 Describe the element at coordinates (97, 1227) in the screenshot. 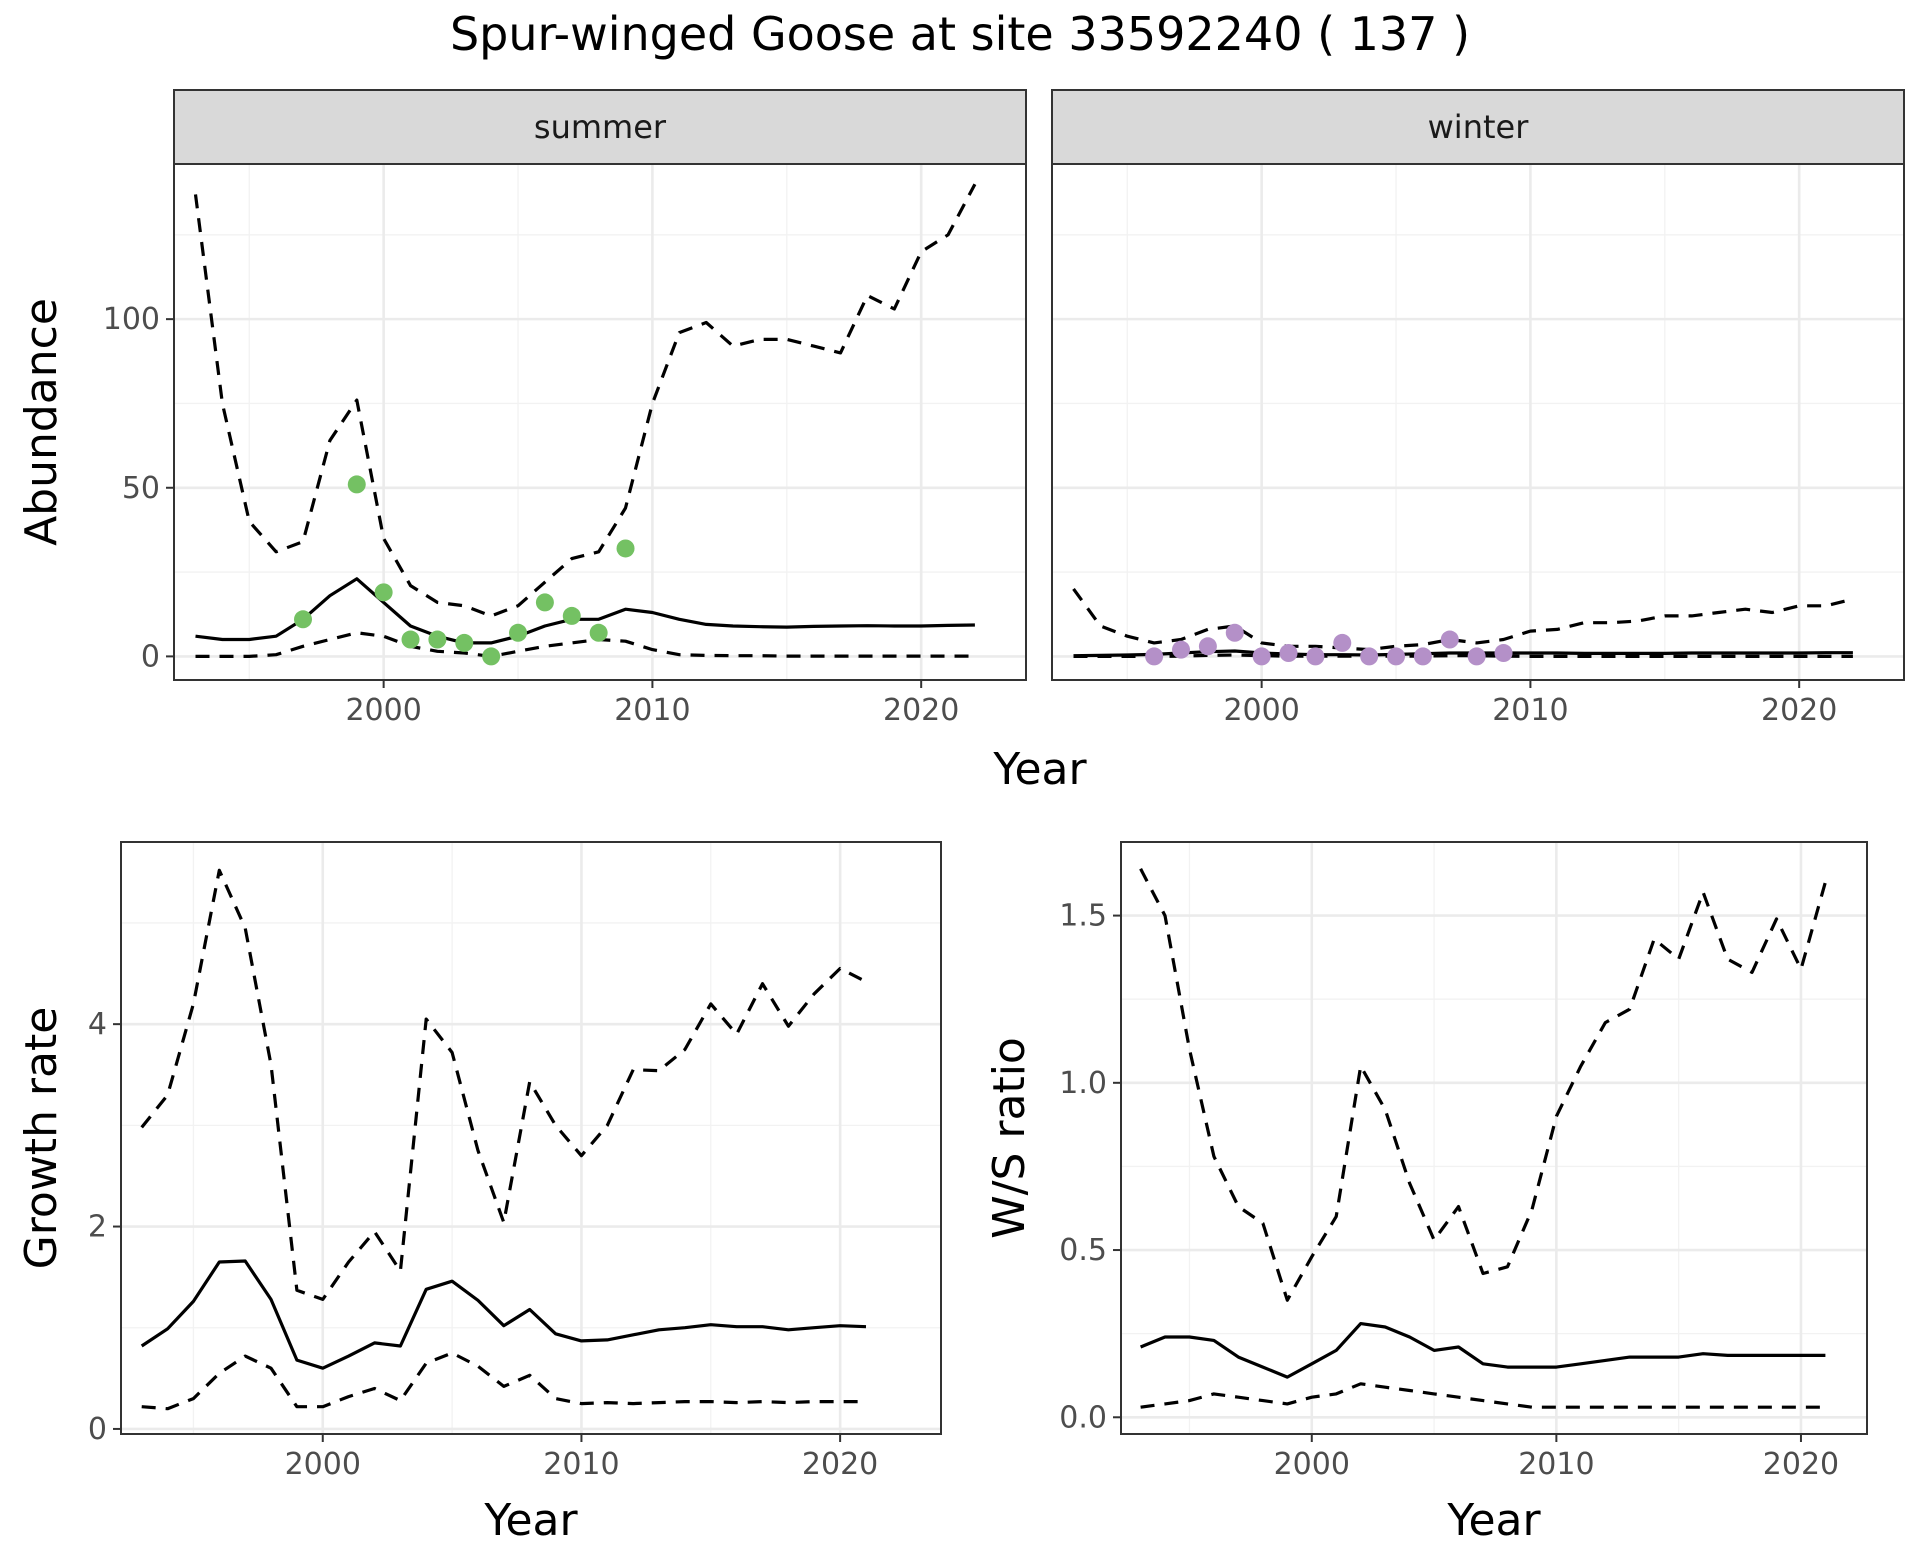

I see `y-tick-label: 2` at that location.